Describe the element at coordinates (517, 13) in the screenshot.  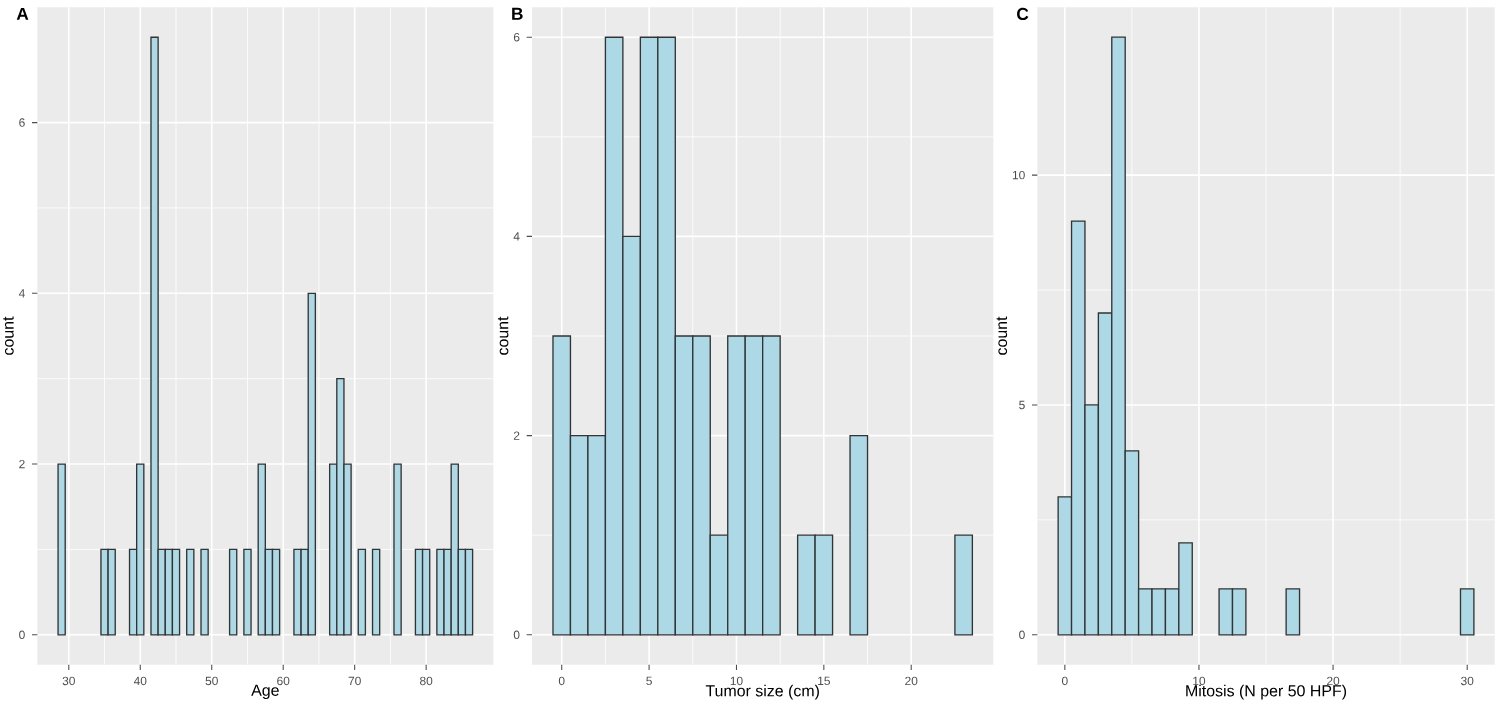
I see `chart-title: B` at that location.